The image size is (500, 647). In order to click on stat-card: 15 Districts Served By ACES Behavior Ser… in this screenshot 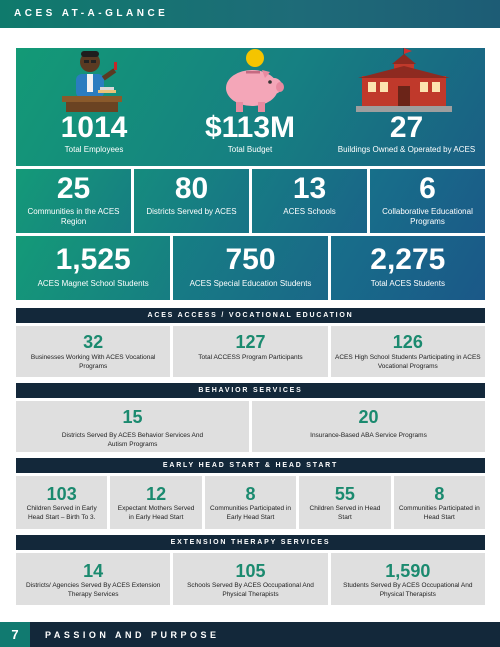, I will do `click(132, 426)`.